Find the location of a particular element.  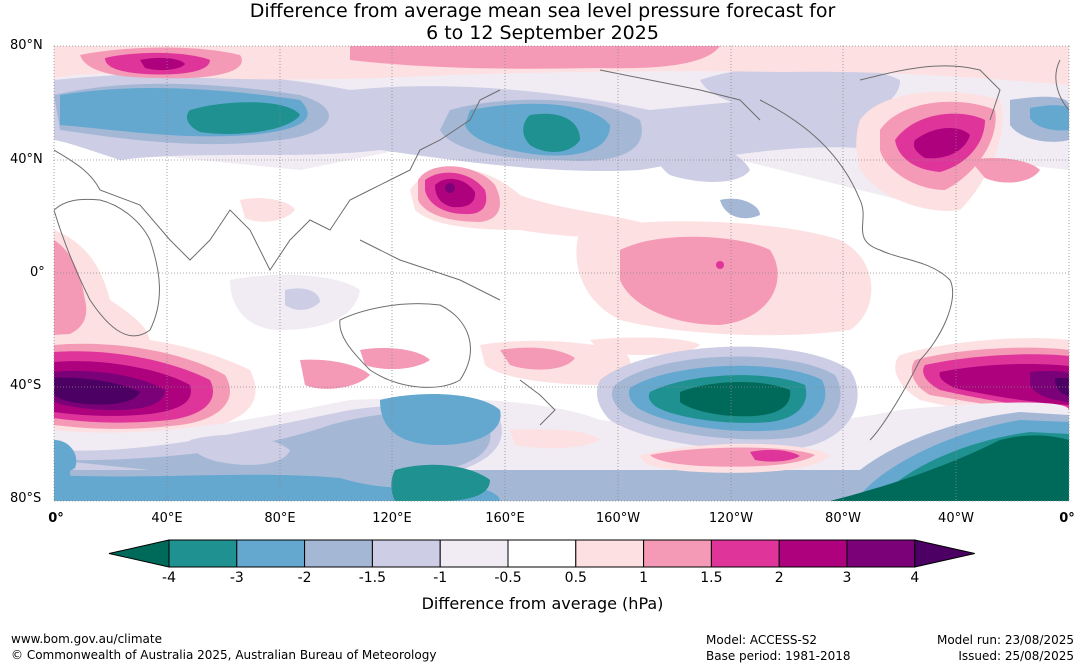

colorbar-tick-label: 0.5 is located at coordinates (575, 578).